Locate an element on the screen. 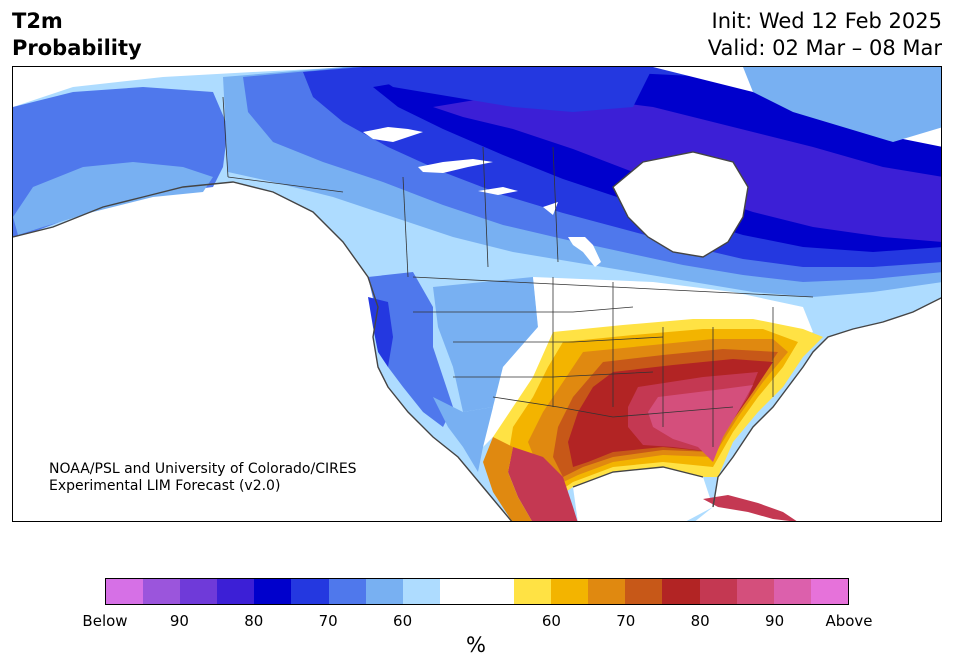 This screenshot has height=671, width=954. title-line-1: T2m is located at coordinates (37, 21).